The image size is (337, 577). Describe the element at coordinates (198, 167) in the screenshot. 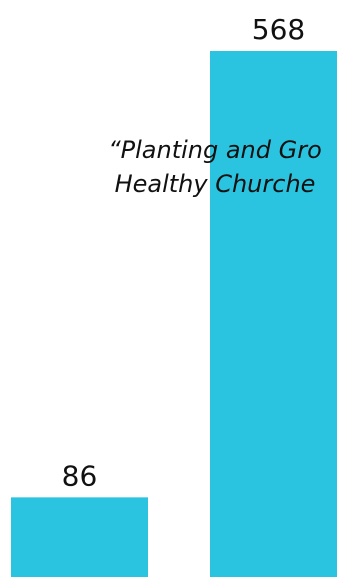

I see `quote-overlay: “Planting and Gro Healthy Churche` at that location.